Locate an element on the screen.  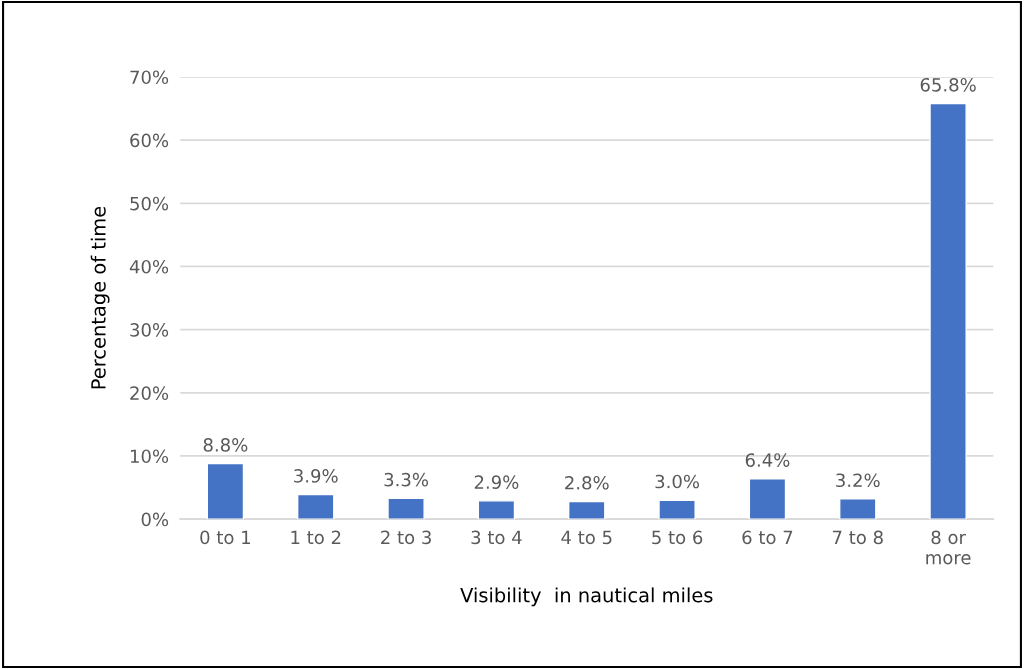
y-tick-label: 30% is located at coordinates (149, 330).